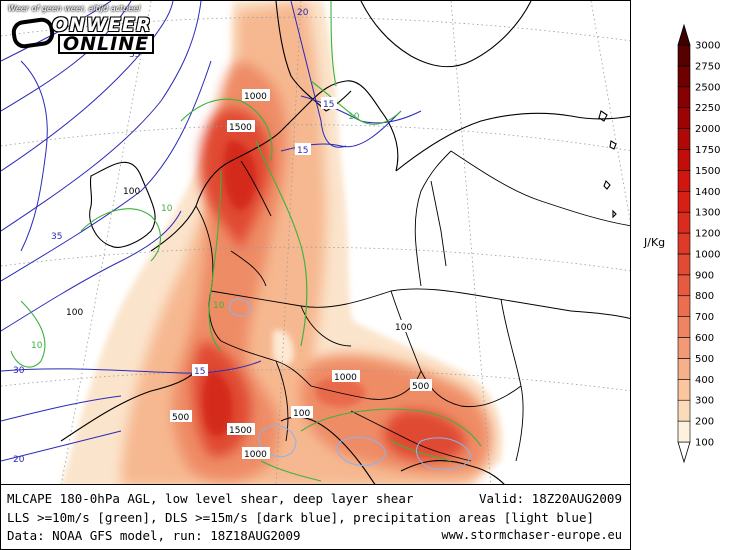 The height and width of the screenshot is (550, 733). Describe the element at coordinates (340, 392) in the screenshot. I see `cape-area-1000d` at that location.